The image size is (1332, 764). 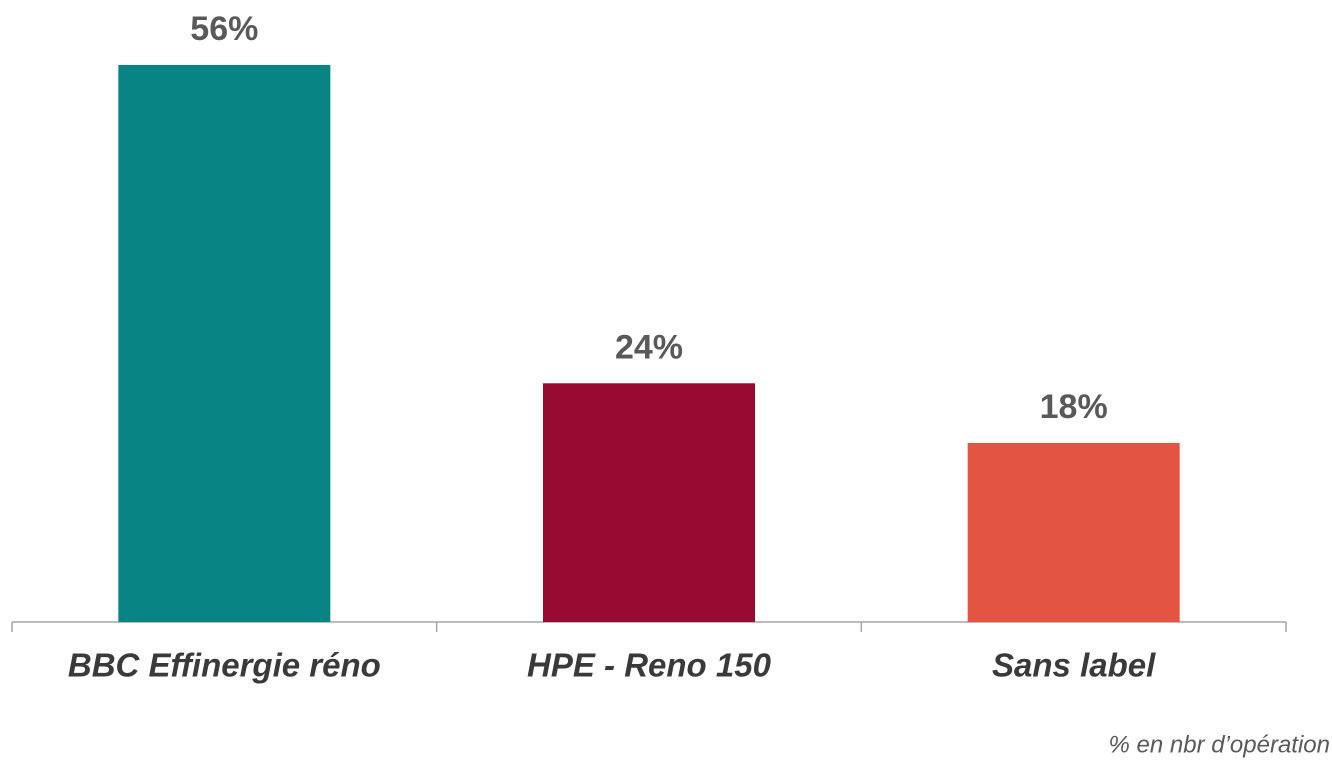 What do you see at coordinates (224, 665) in the screenshot?
I see `category-label: BBC Effinergie réno` at bounding box center [224, 665].